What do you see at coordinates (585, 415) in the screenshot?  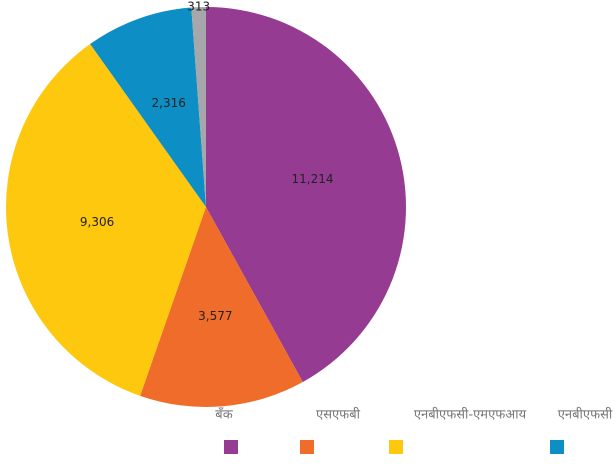 I see `legend-label: एनबीएफसी` at bounding box center [585, 415].